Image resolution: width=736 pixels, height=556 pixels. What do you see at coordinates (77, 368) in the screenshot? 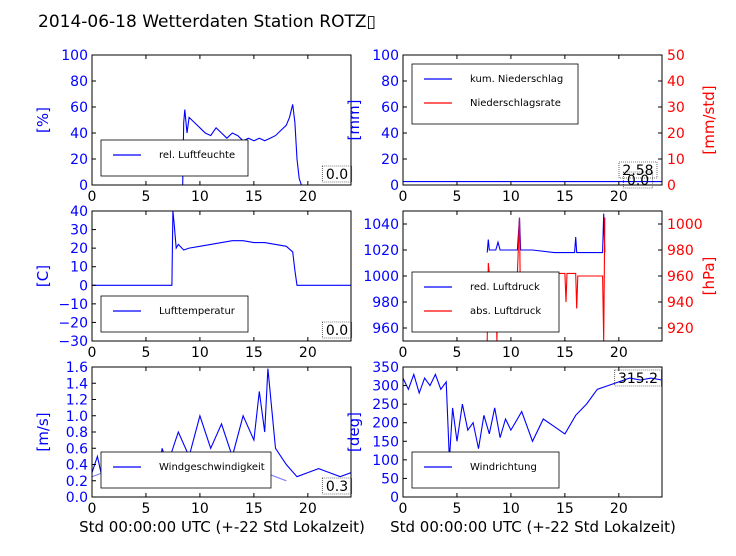
I see `y-tick-label: 1.6` at bounding box center [77, 368].